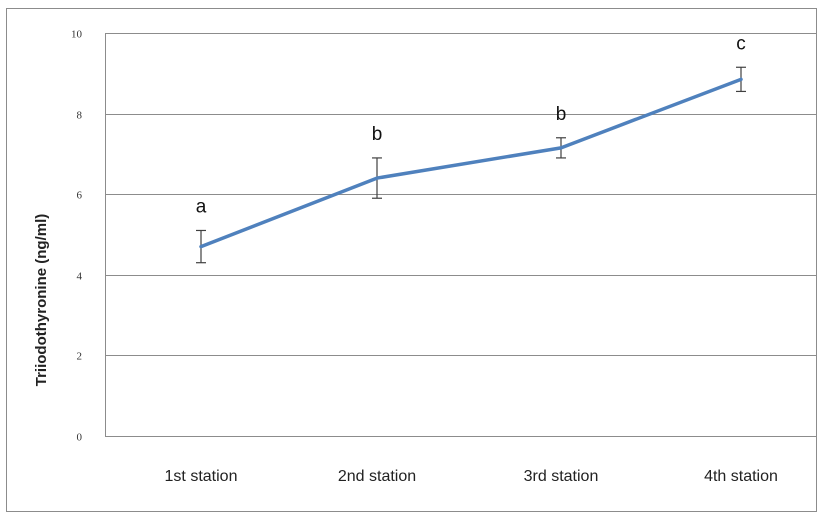 Image resolution: width=819 pixels, height=514 pixels. I want to click on significance-label: c, so click(741, 43).